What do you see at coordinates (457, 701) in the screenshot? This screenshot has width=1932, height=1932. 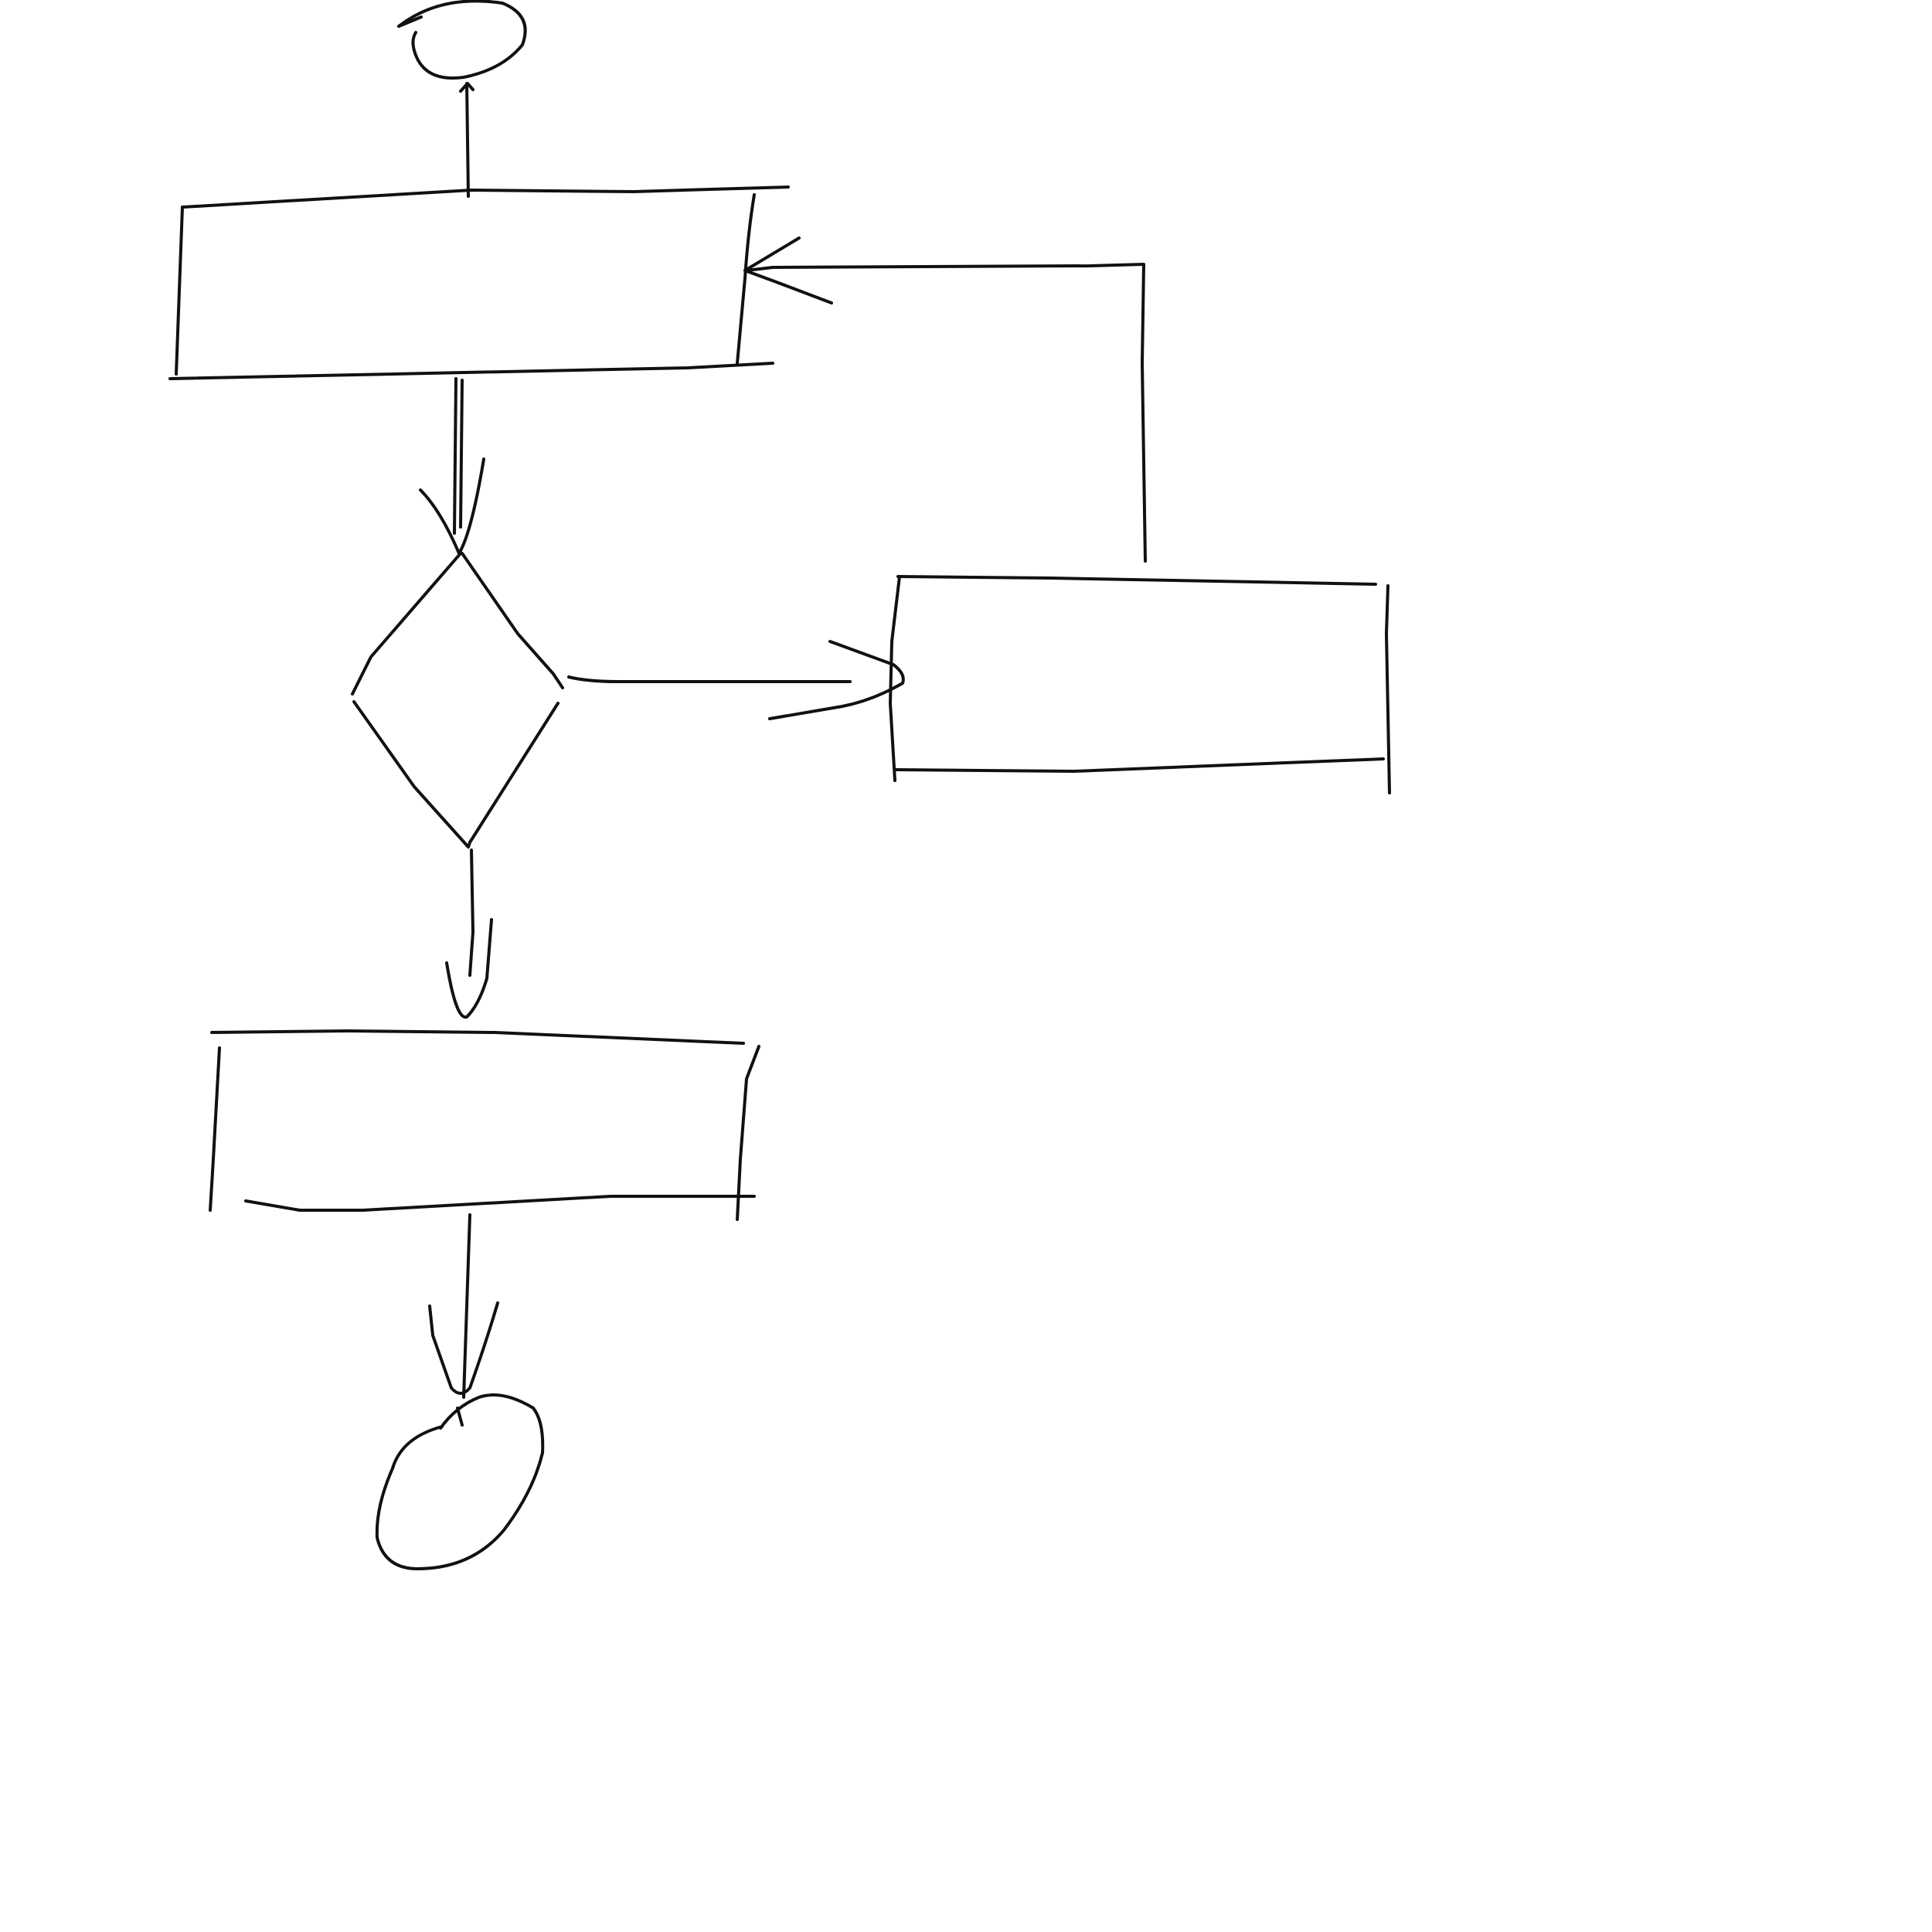 I see `decision-node` at bounding box center [457, 701].